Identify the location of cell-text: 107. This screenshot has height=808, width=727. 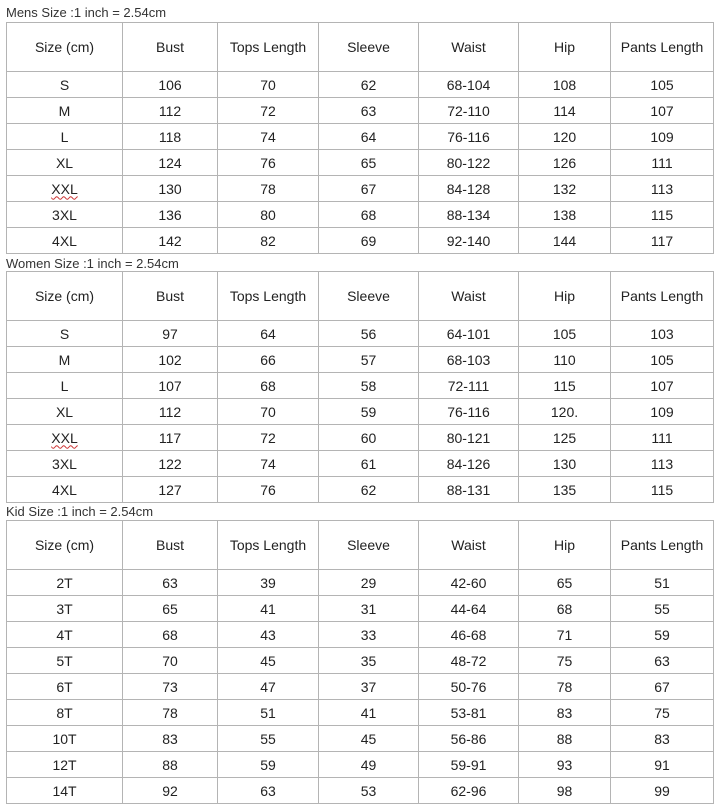
(662, 110).